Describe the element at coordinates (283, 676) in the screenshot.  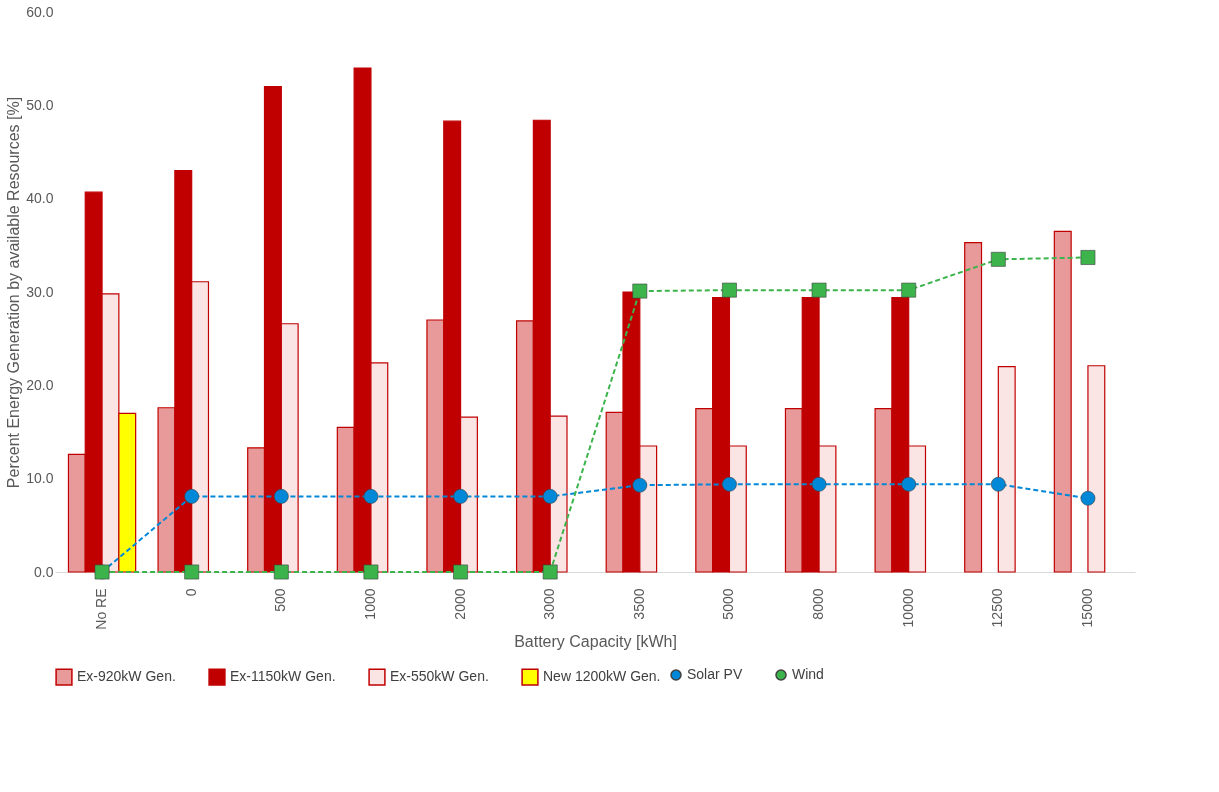
I see `legend-label: Ex-1150kW Gen.` at that location.